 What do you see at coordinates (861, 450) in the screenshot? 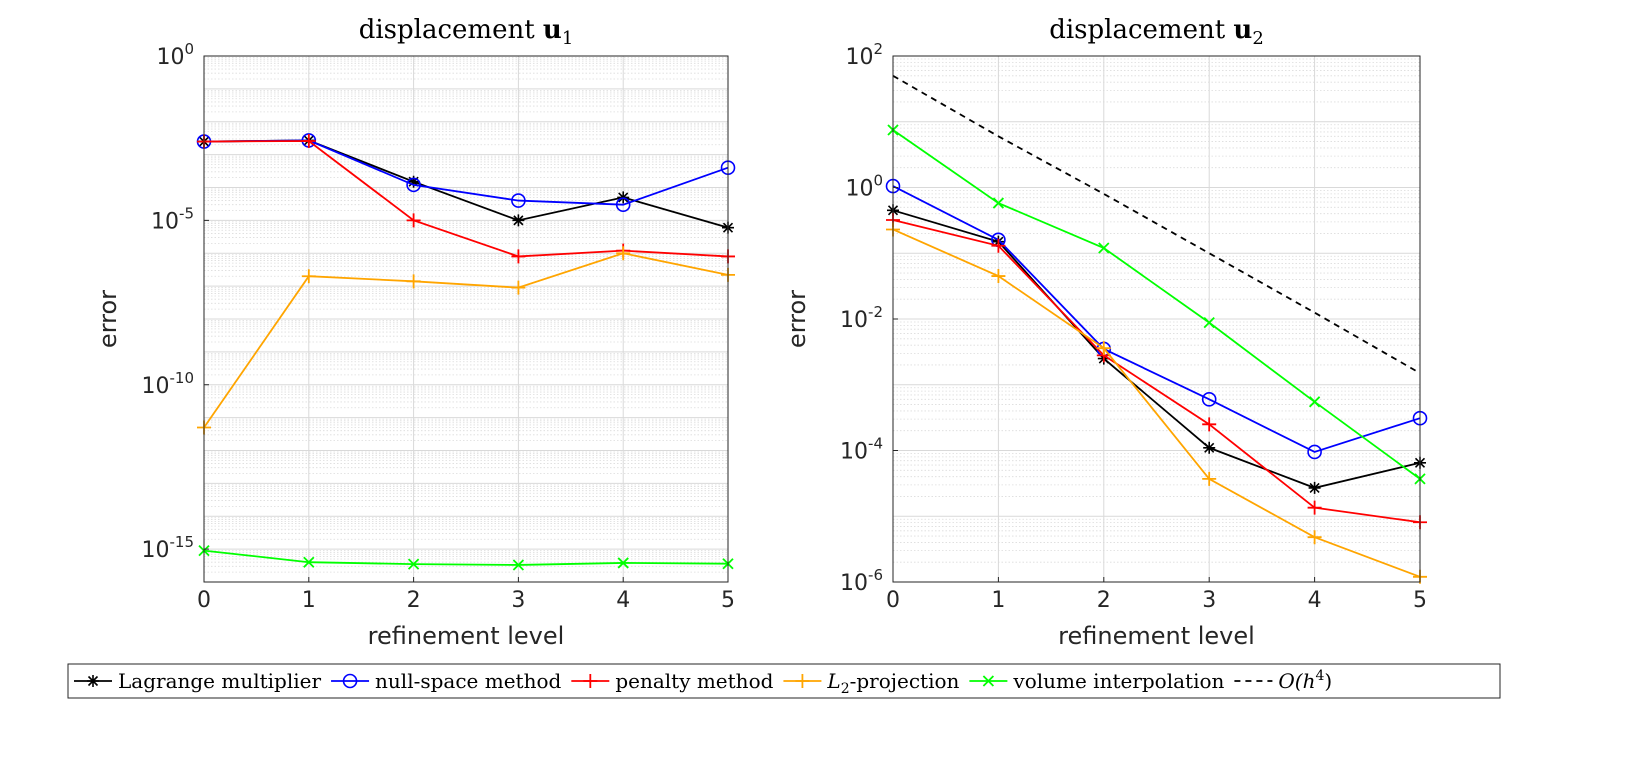
I see `y-tick-label: 10⁻⁴` at bounding box center [861, 450].